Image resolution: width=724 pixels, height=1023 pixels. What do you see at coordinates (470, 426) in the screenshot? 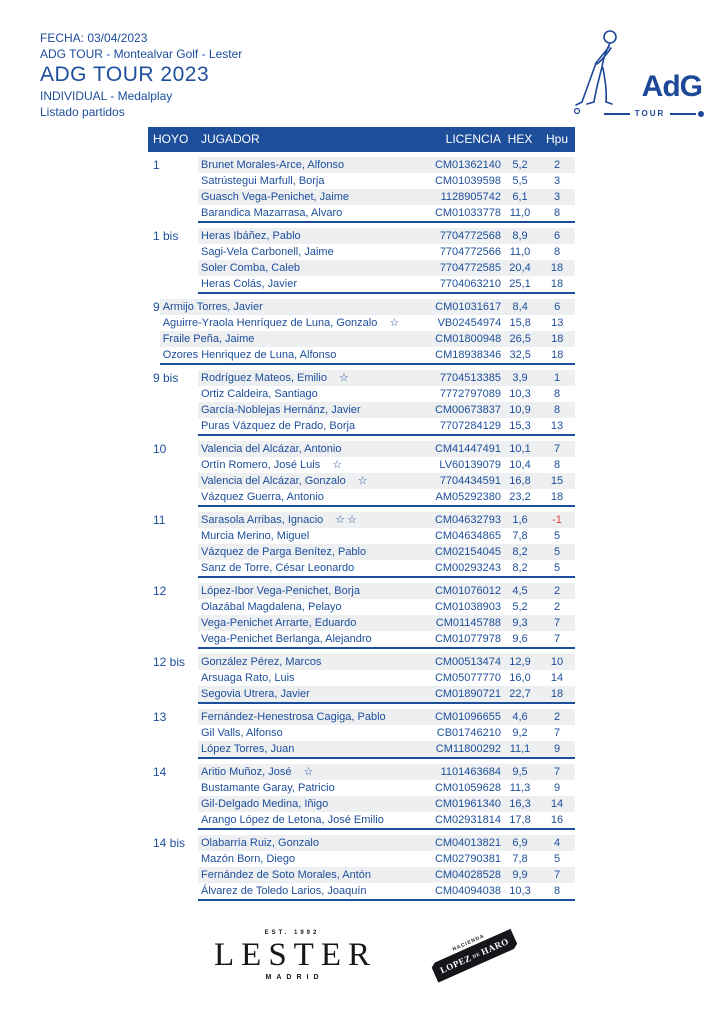
I see `player-licencia: 7707284129` at bounding box center [470, 426].